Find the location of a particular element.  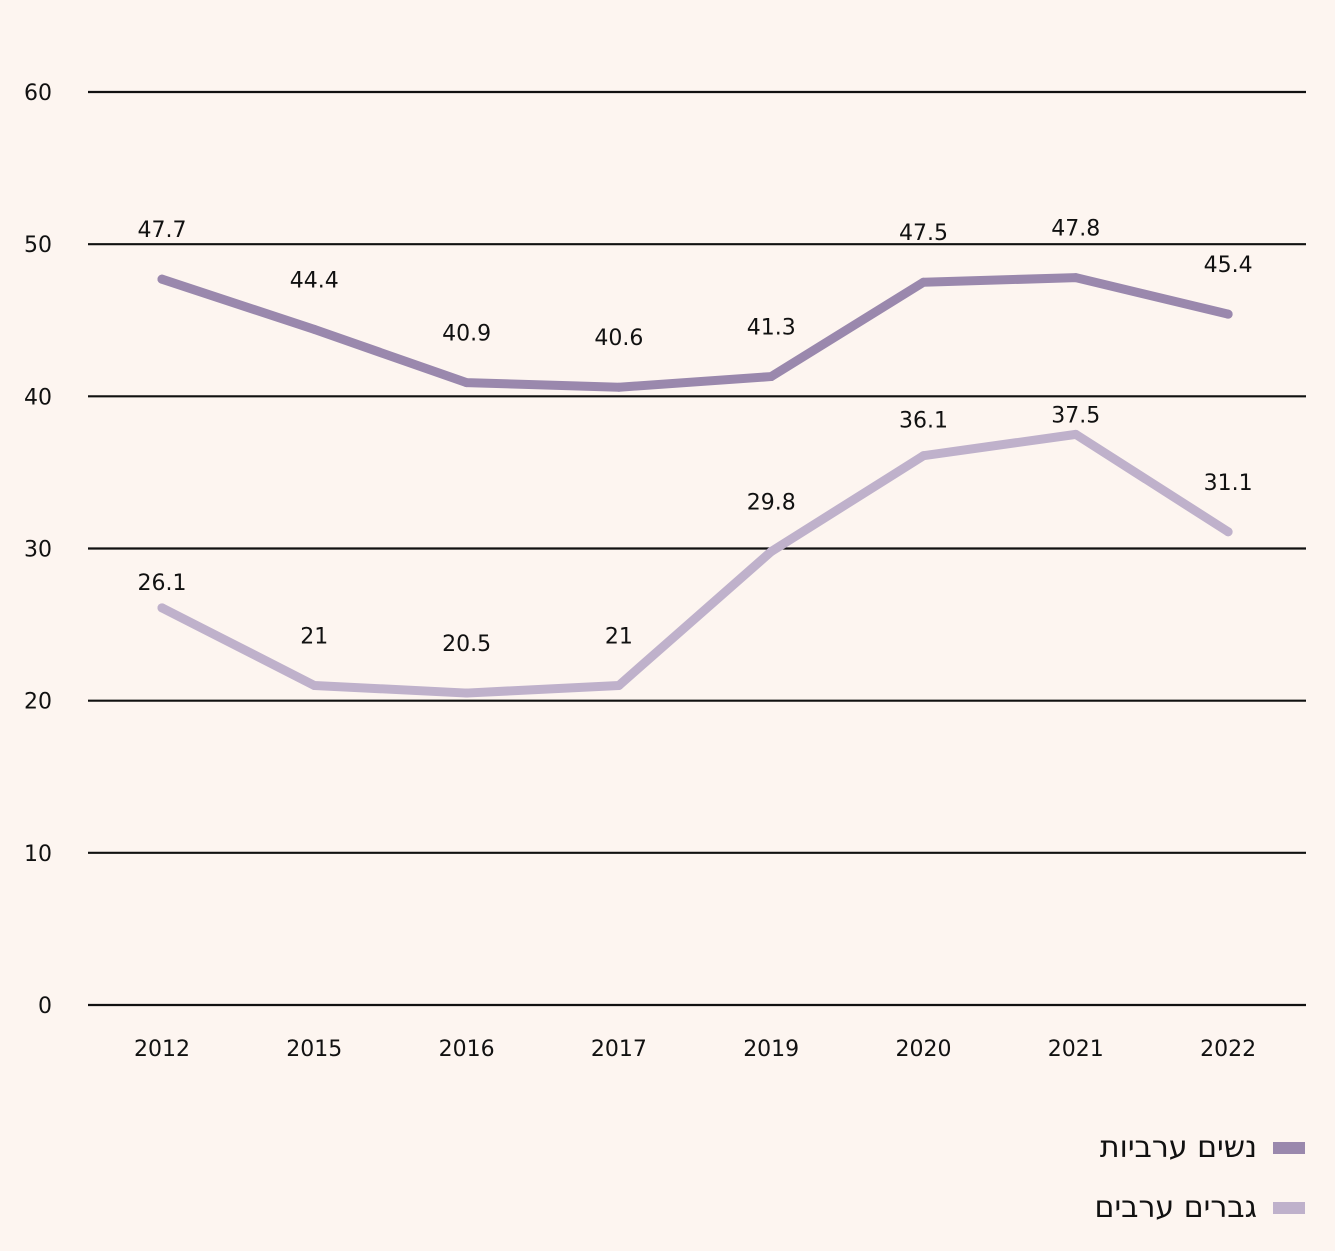

data-point-women-2016 is located at coordinates (467, 383).